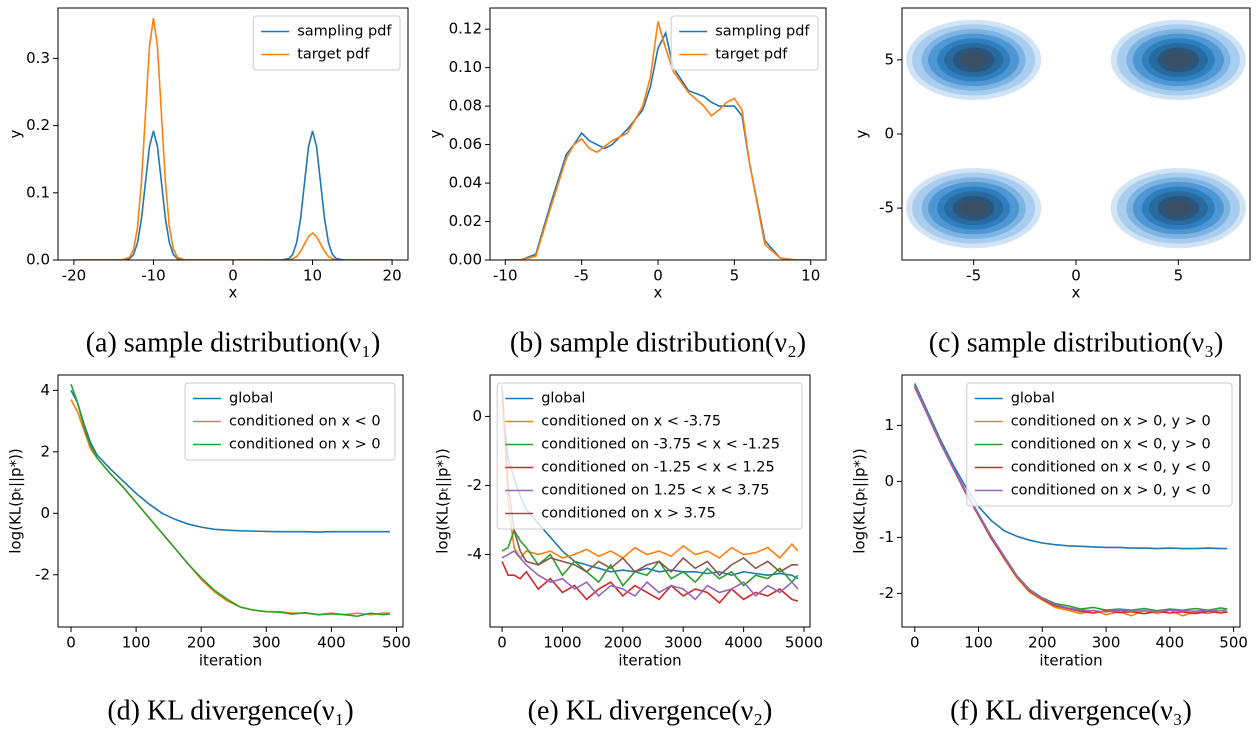 Image resolution: width=1258 pixels, height=729 pixels. What do you see at coordinates (658, 342) in the screenshot?
I see `caption: (b) sample distribution(ν₂)` at bounding box center [658, 342].